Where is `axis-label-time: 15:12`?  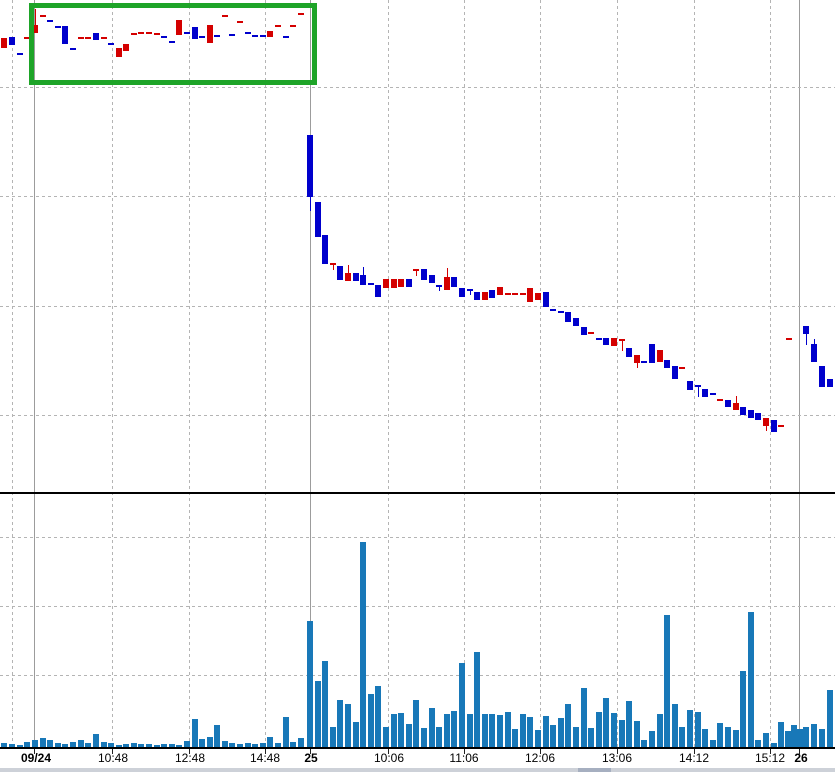
axis-label-time: 15:12 is located at coordinates (770, 758).